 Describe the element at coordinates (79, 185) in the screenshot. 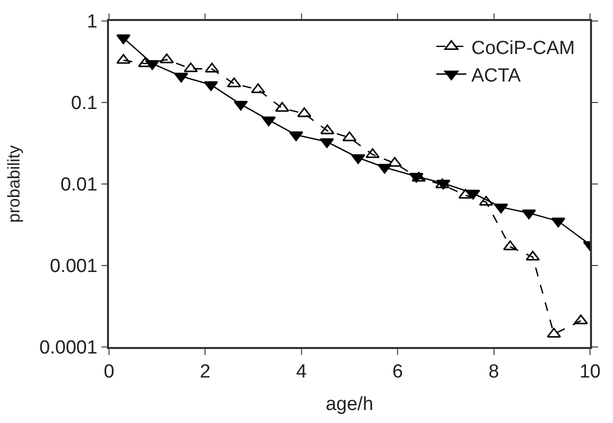

I see `y-tick-label: 0.01` at that location.